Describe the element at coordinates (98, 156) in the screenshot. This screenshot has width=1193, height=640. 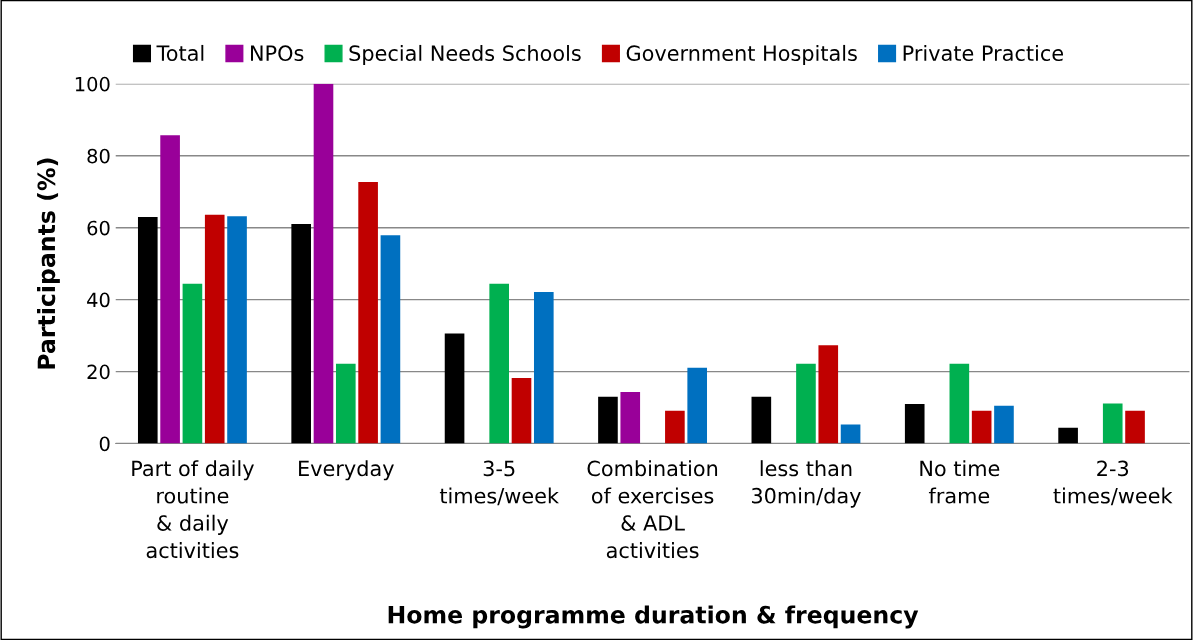
I see `y-tick-label: 80` at that location.